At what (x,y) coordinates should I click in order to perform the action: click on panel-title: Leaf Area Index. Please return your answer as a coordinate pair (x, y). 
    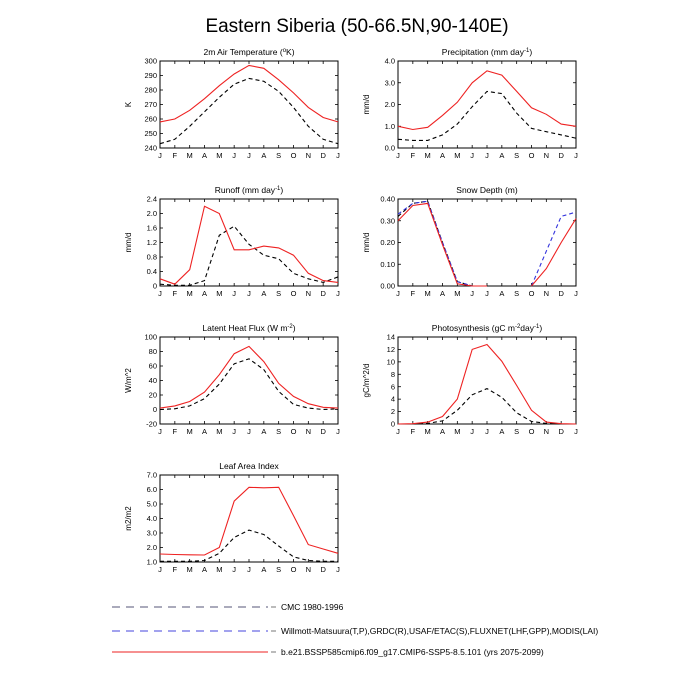
    Looking at the image, I should click on (249, 466).